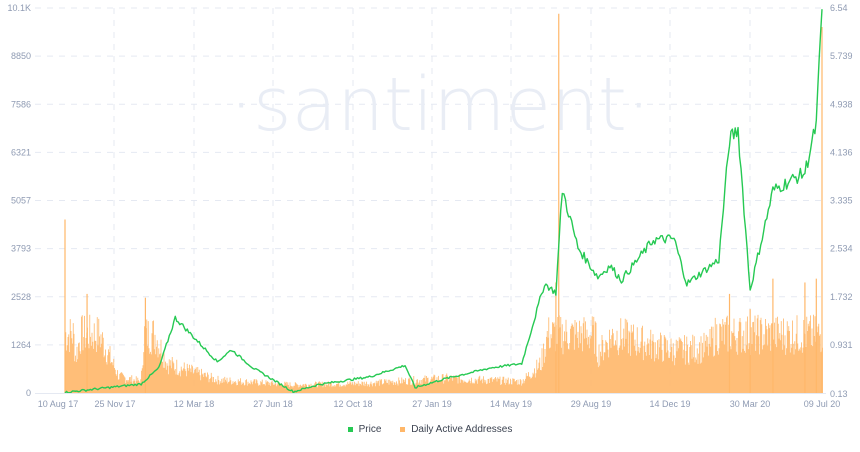 The height and width of the screenshot is (452, 860). What do you see at coordinates (432, 404) in the screenshot?
I see `x-axis-tick: 27 Jan 19` at bounding box center [432, 404].